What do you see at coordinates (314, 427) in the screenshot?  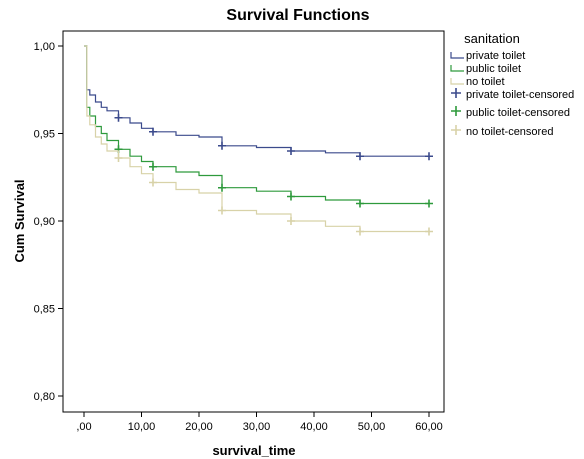 I see `x-tick-label: 40,00` at bounding box center [314, 427].